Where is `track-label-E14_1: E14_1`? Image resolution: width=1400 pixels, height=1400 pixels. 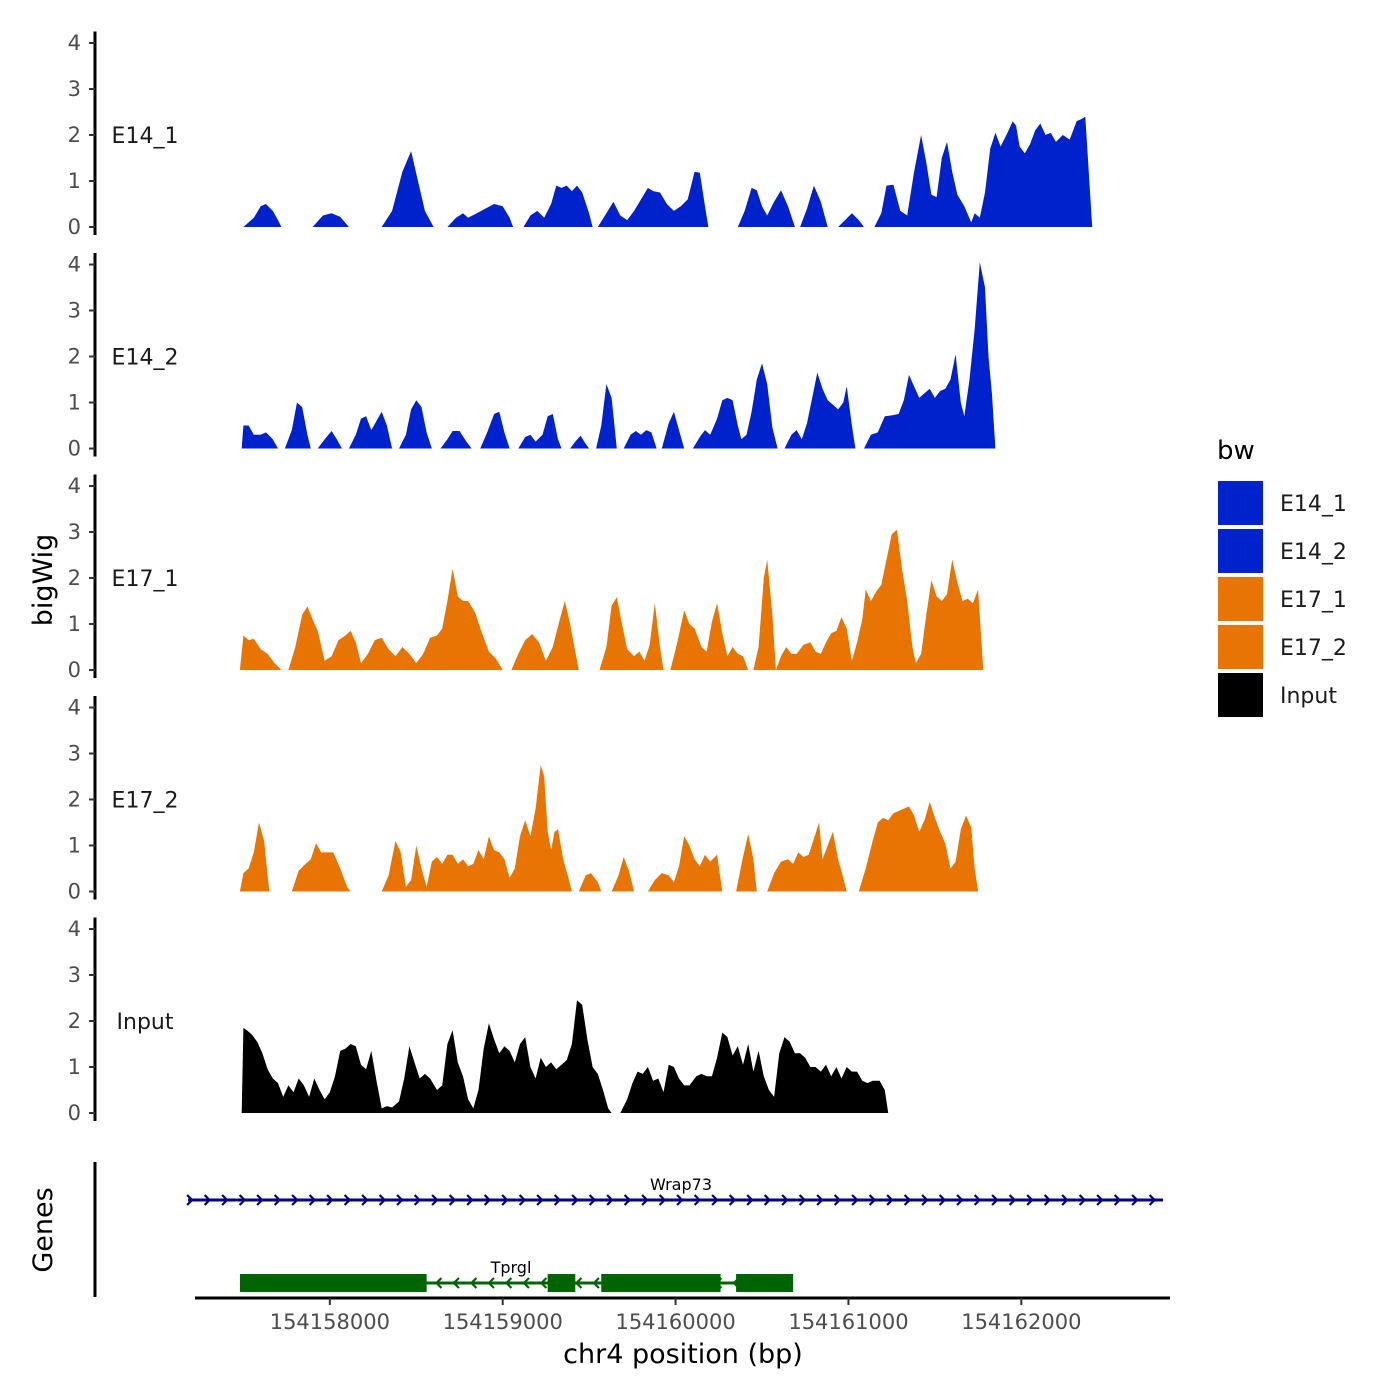
track-label-E14_1: E14_1 is located at coordinates (145, 136).